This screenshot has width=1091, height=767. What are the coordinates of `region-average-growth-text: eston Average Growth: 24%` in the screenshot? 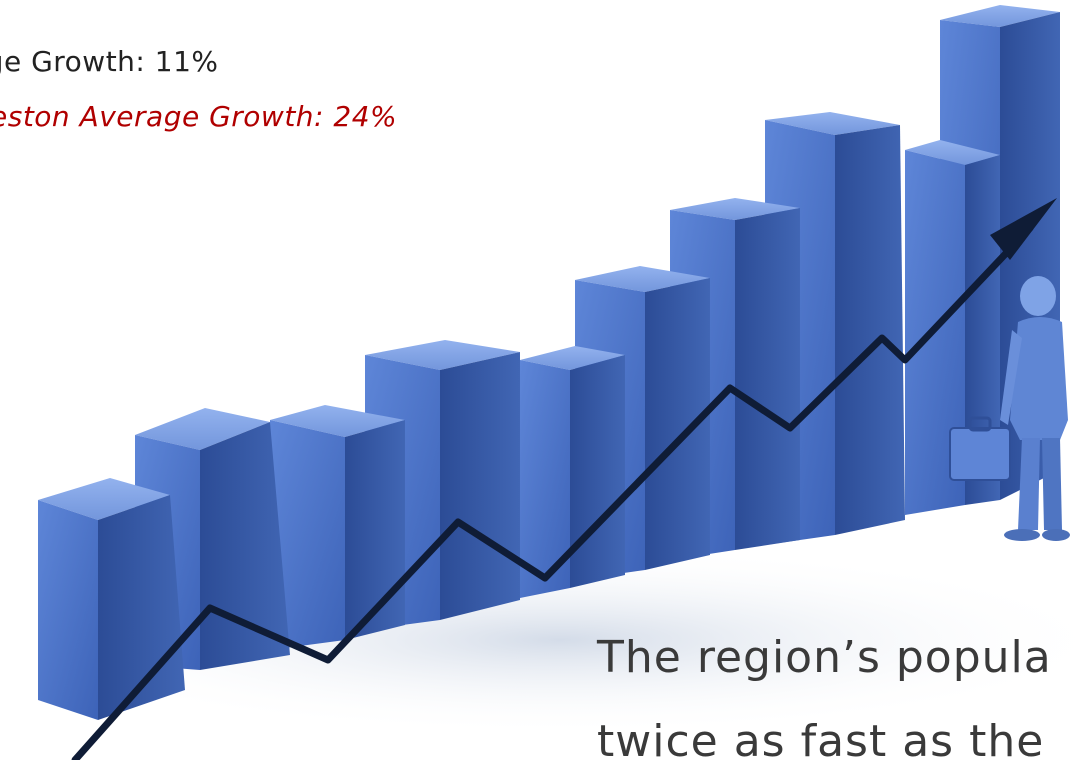 It's located at (199, 116).